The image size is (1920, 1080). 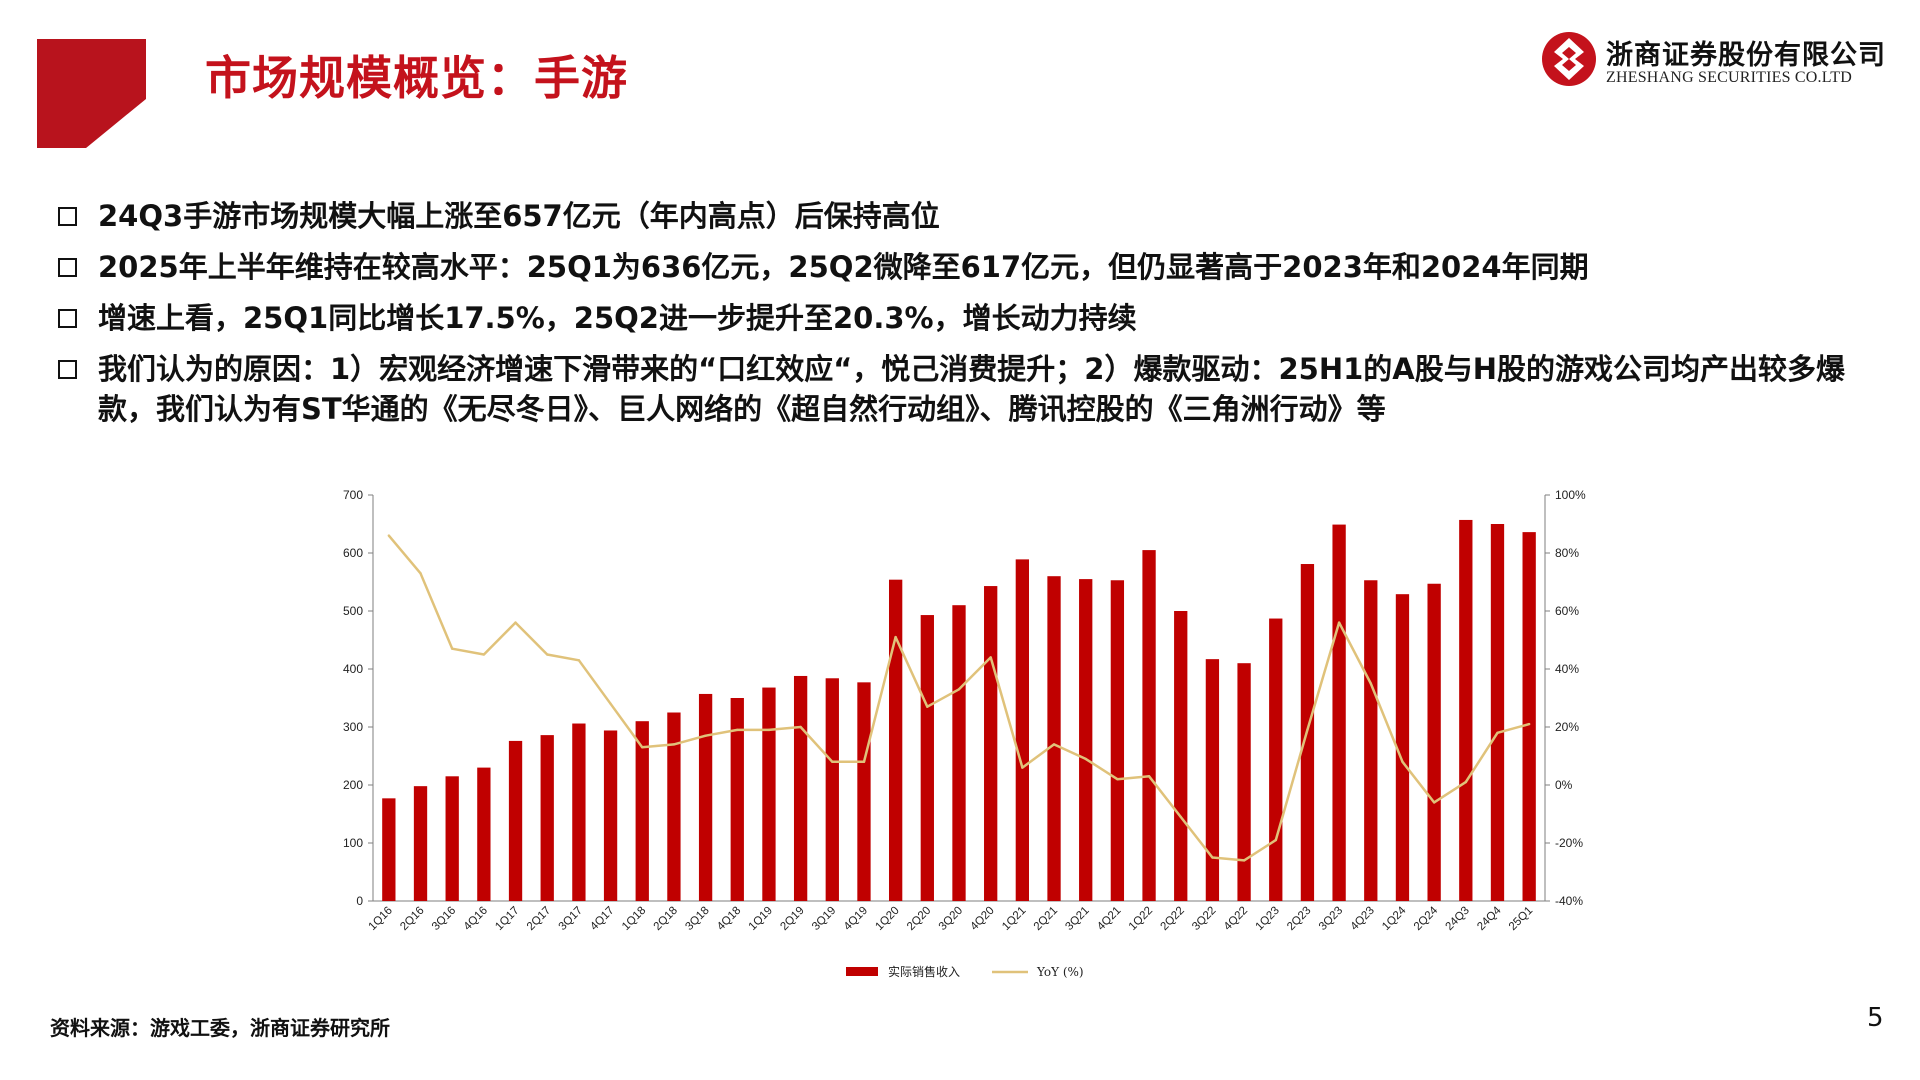 What do you see at coordinates (862, 971) in the screenshot?
I see `legend-swatch-bar` at bounding box center [862, 971].